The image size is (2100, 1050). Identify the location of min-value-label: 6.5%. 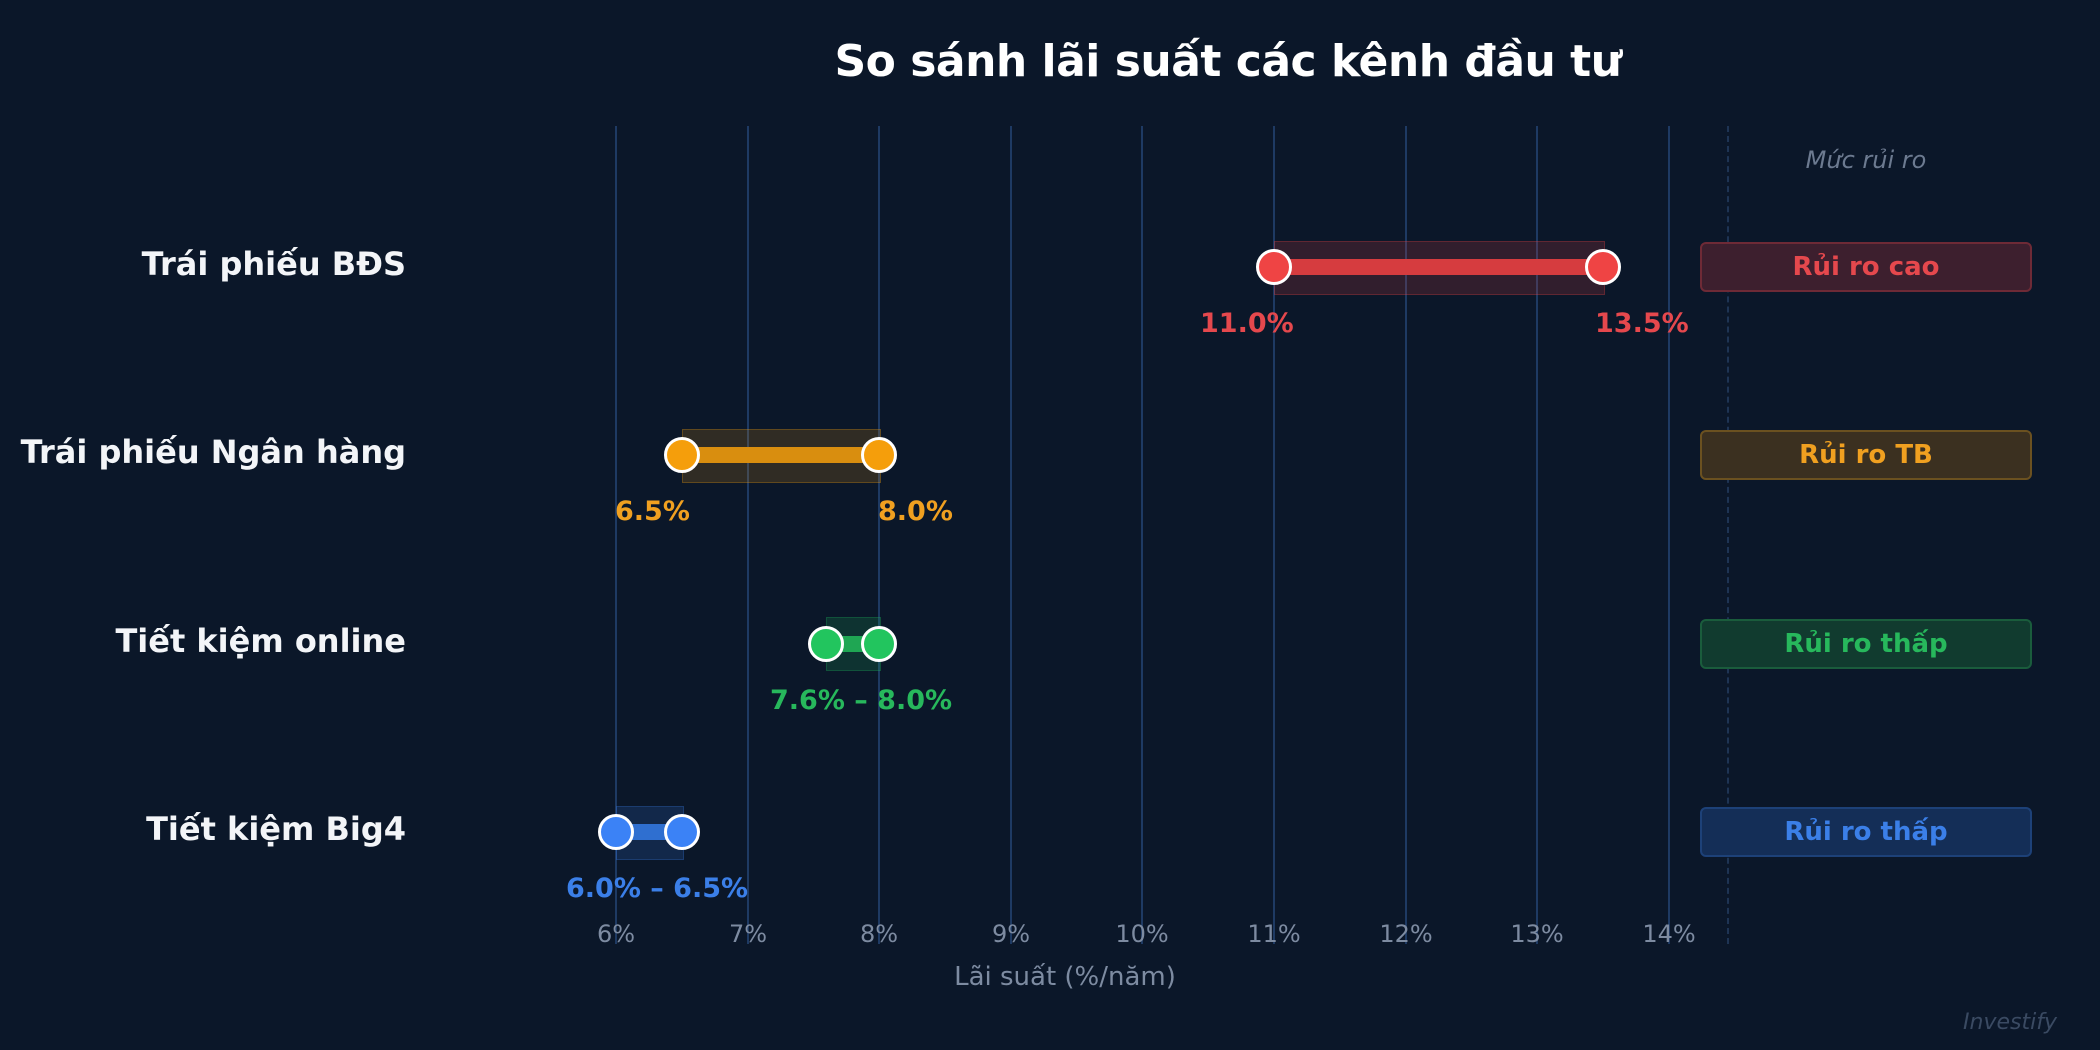
(652, 511).